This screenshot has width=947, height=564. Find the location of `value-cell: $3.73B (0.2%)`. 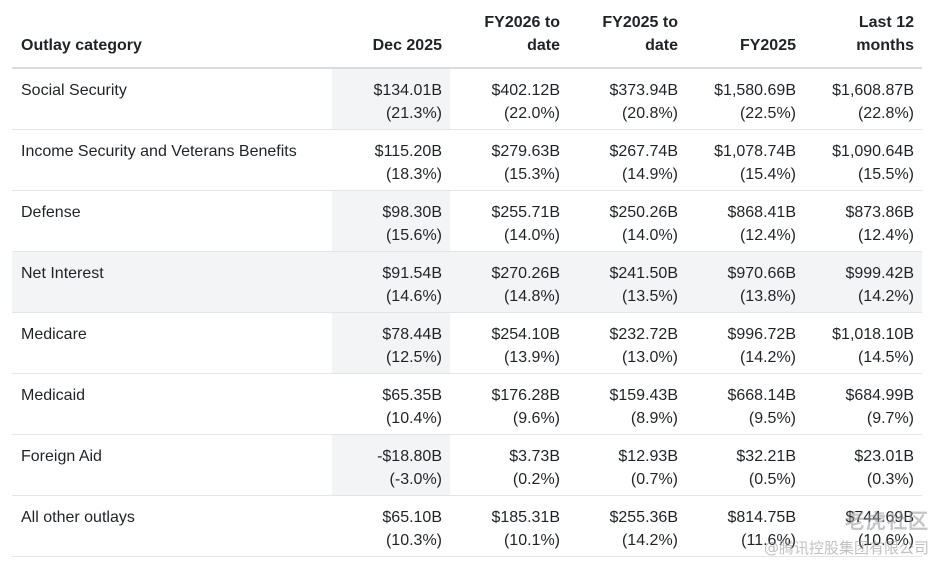

value-cell: $3.73B (0.2%) is located at coordinates (509, 465).